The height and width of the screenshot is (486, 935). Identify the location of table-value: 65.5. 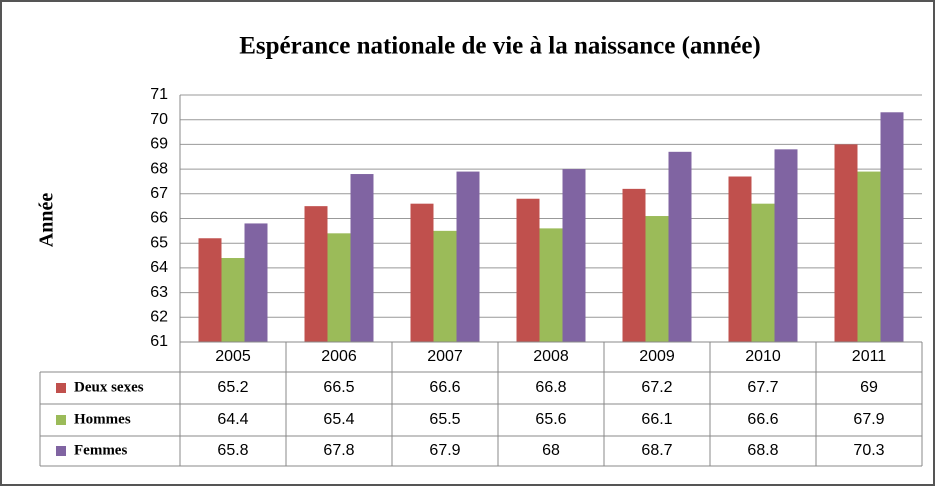
(444, 419).